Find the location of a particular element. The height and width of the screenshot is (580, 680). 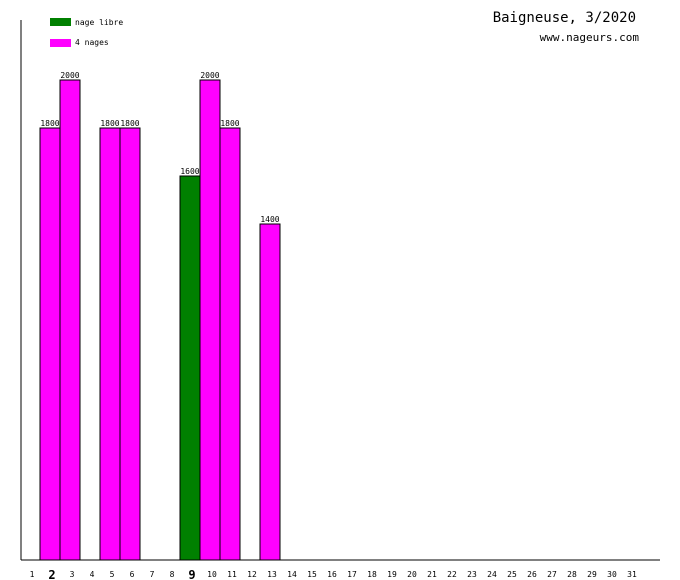

x-tick-label-9: 9 is located at coordinates (191, 574).